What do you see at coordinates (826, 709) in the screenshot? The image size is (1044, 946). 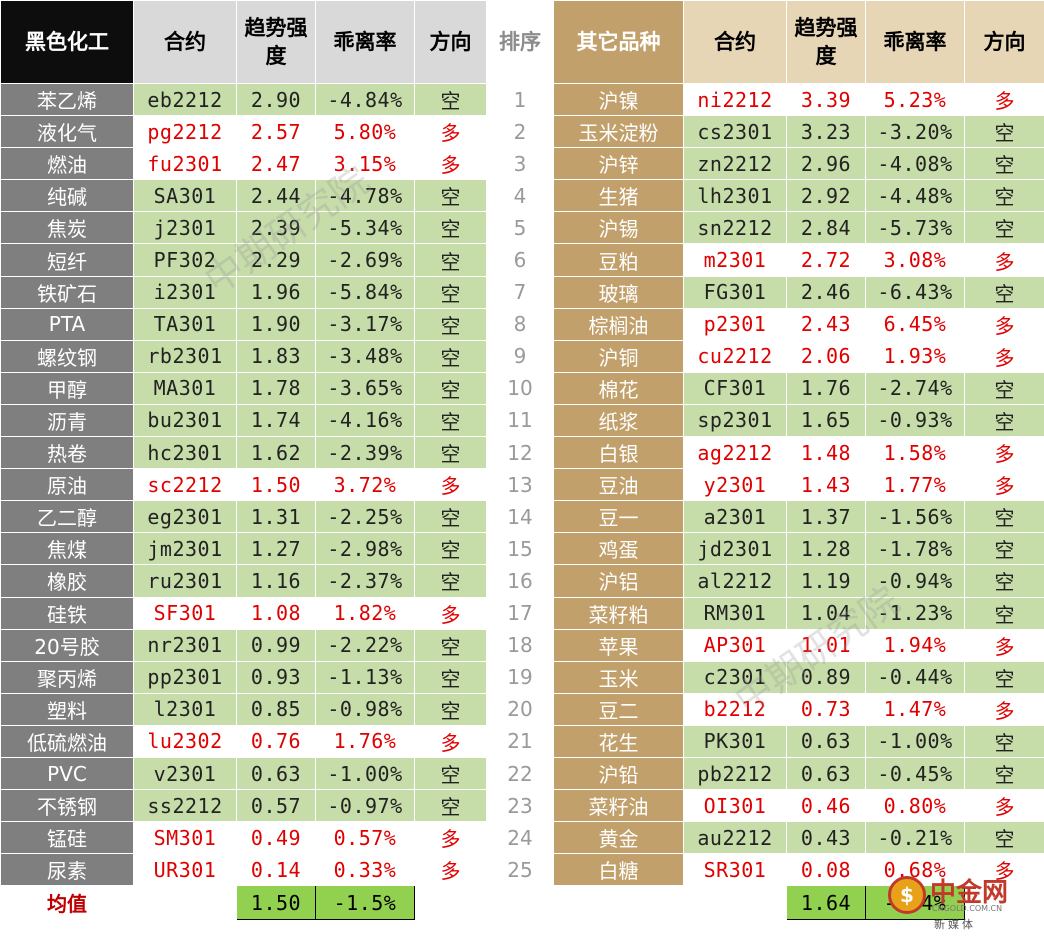 I see `right-strength-cell: 0.73` at bounding box center [826, 709].